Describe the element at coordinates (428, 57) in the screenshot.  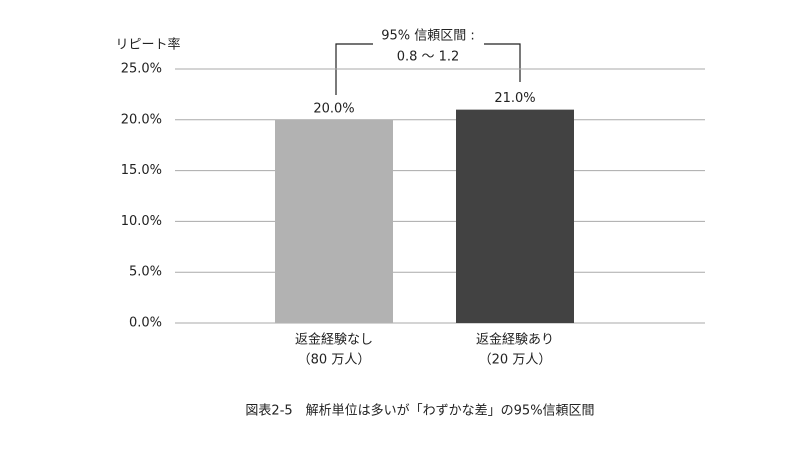
I see `annotation: 0.8 〜 1.2` at that location.